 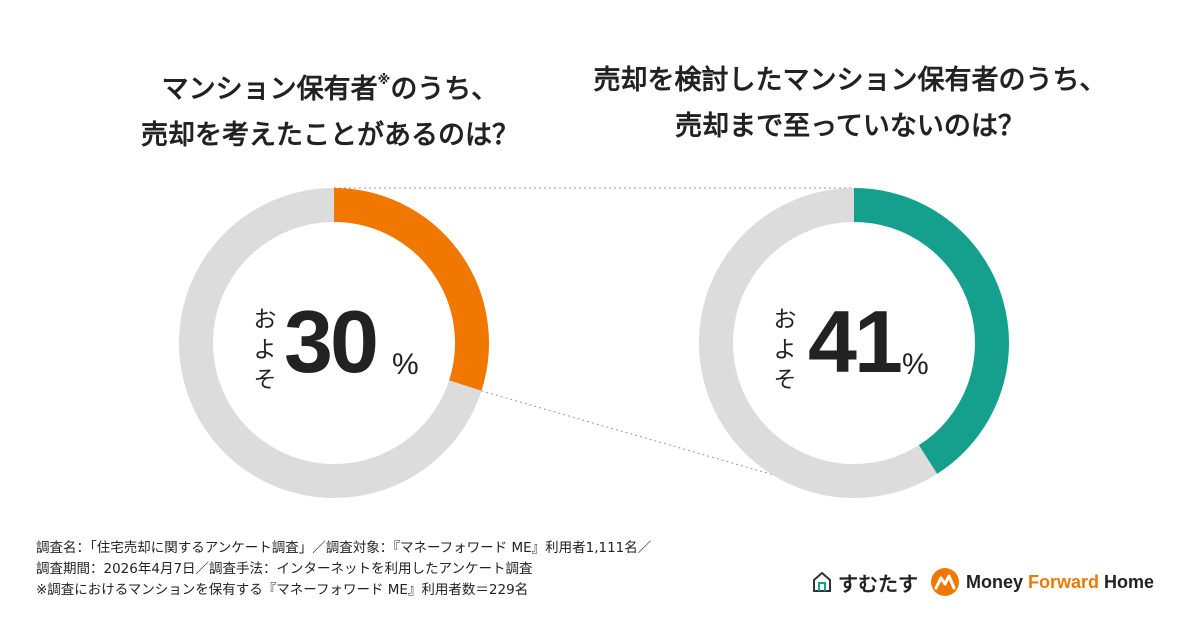 I want to click on sumutasu-logo: すむたす, so click(x=865, y=582).